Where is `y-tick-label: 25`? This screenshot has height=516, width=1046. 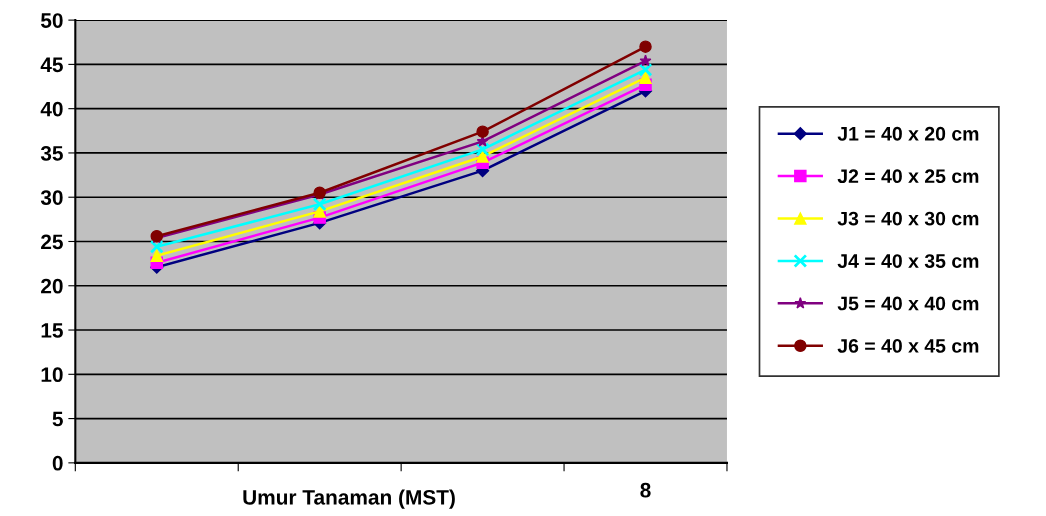
y-tick-label: 25 is located at coordinates (52, 242).